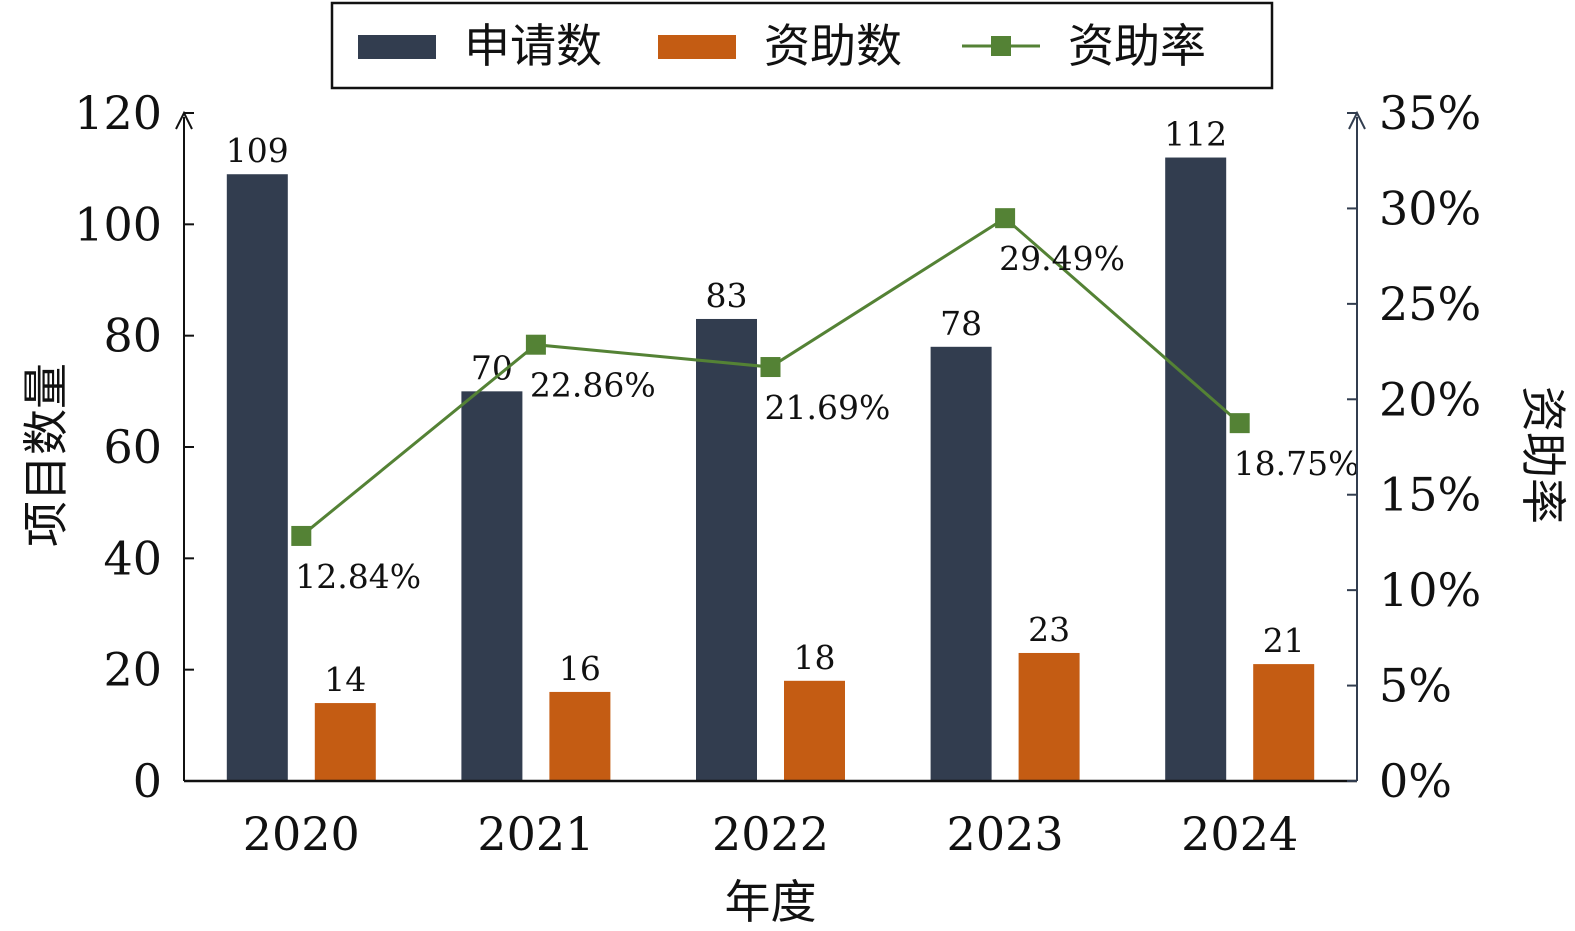  What do you see at coordinates (118, 224) in the screenshot?
I see `y-tick-label: 100` at bounding box center [118, 224].